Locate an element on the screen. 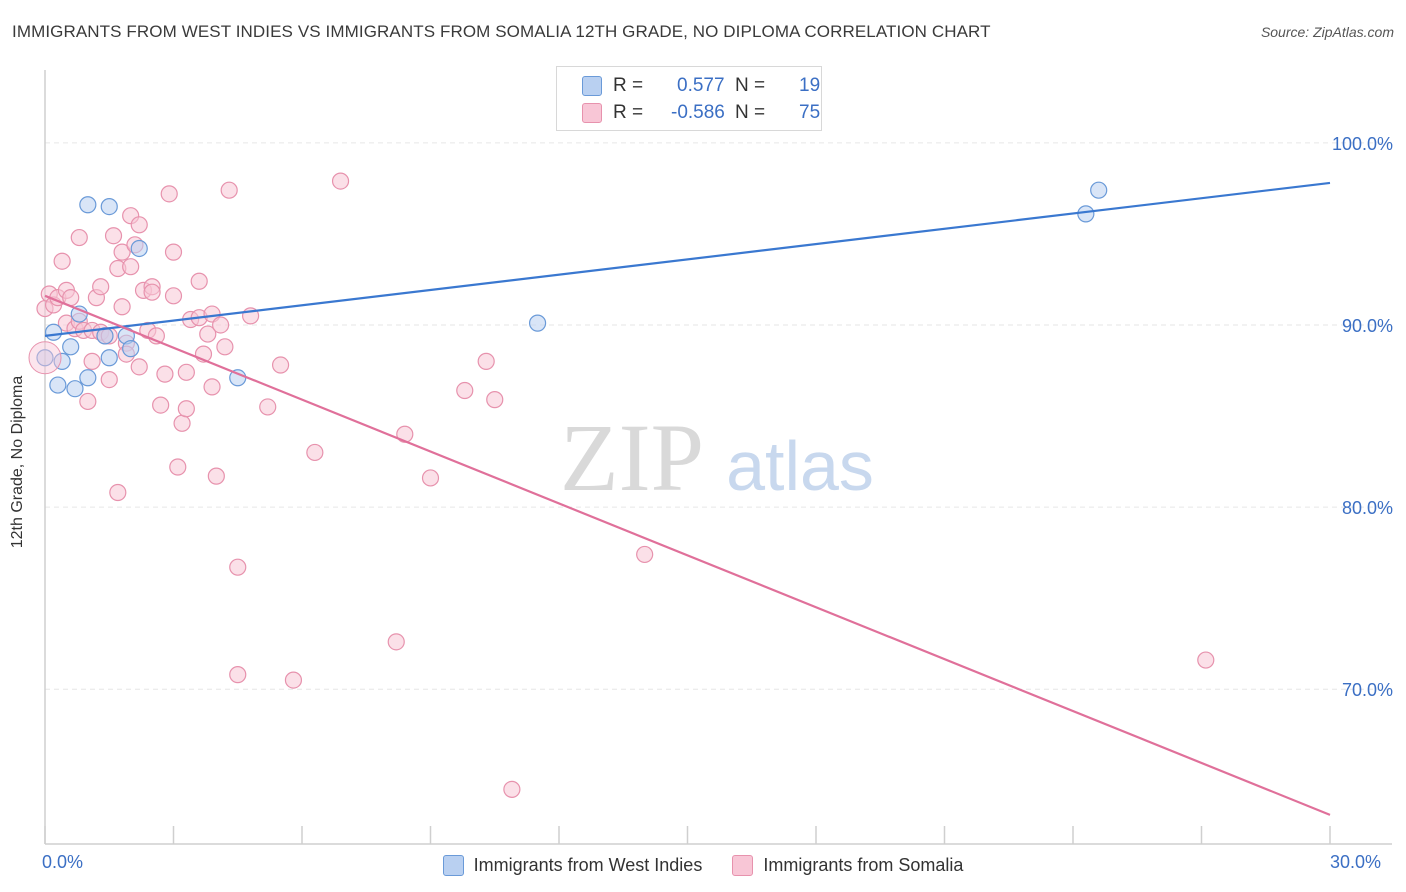  n-value: 75 is located at coordinates (810, 112).